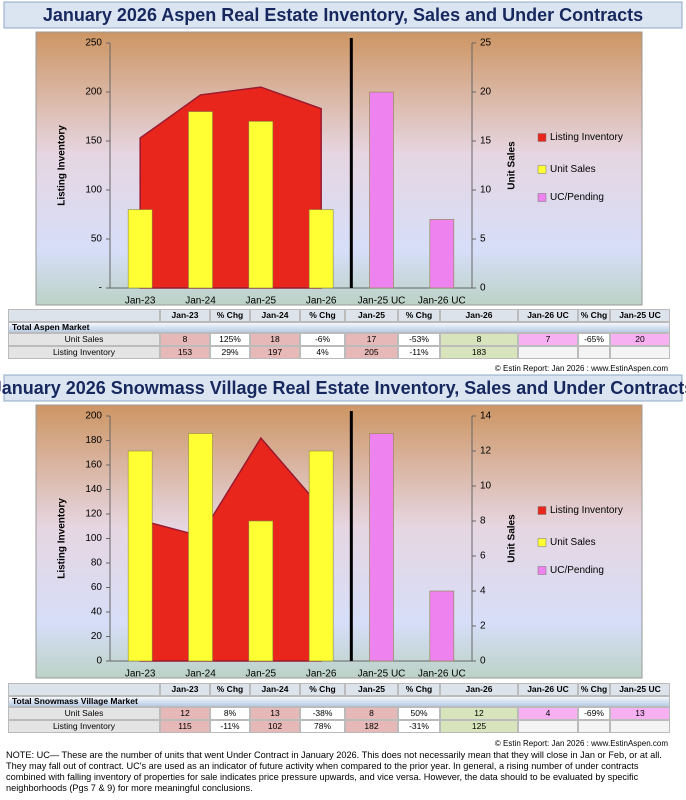 Image resolution: width=686 pixels, height=800 pixels. I want to click on table-cell: 205, so click(371, 352).